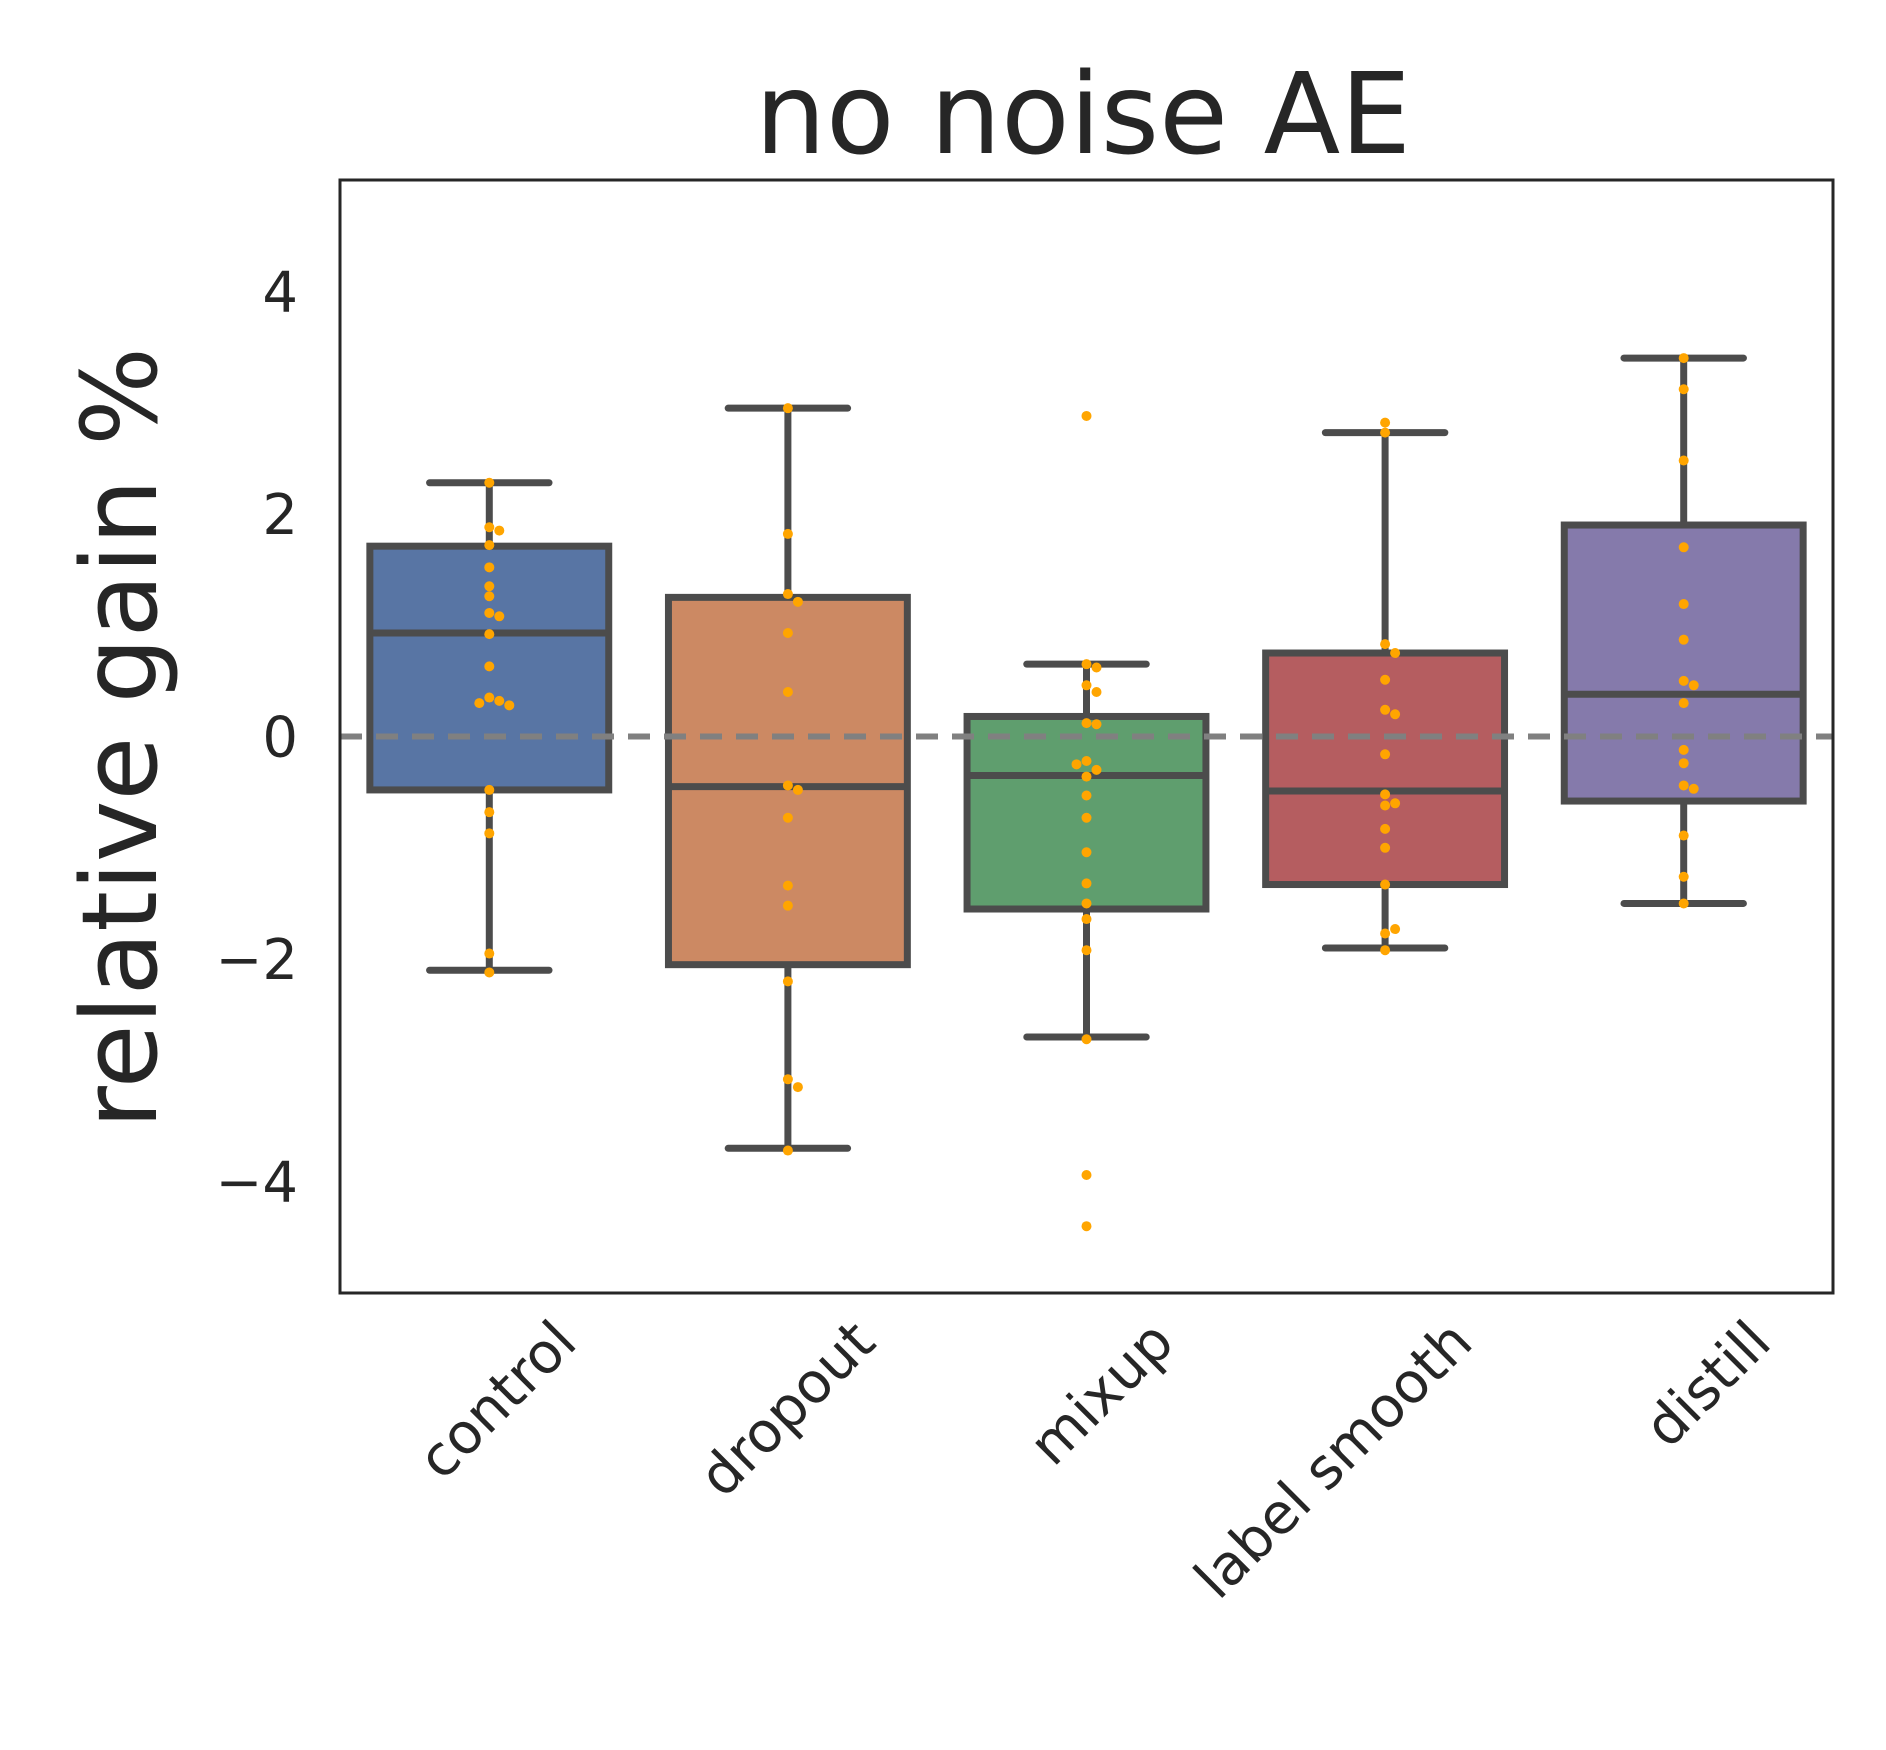 The image size is (1886, 1750). I want to click on box-group-label-smooth, so click(1385, 690).